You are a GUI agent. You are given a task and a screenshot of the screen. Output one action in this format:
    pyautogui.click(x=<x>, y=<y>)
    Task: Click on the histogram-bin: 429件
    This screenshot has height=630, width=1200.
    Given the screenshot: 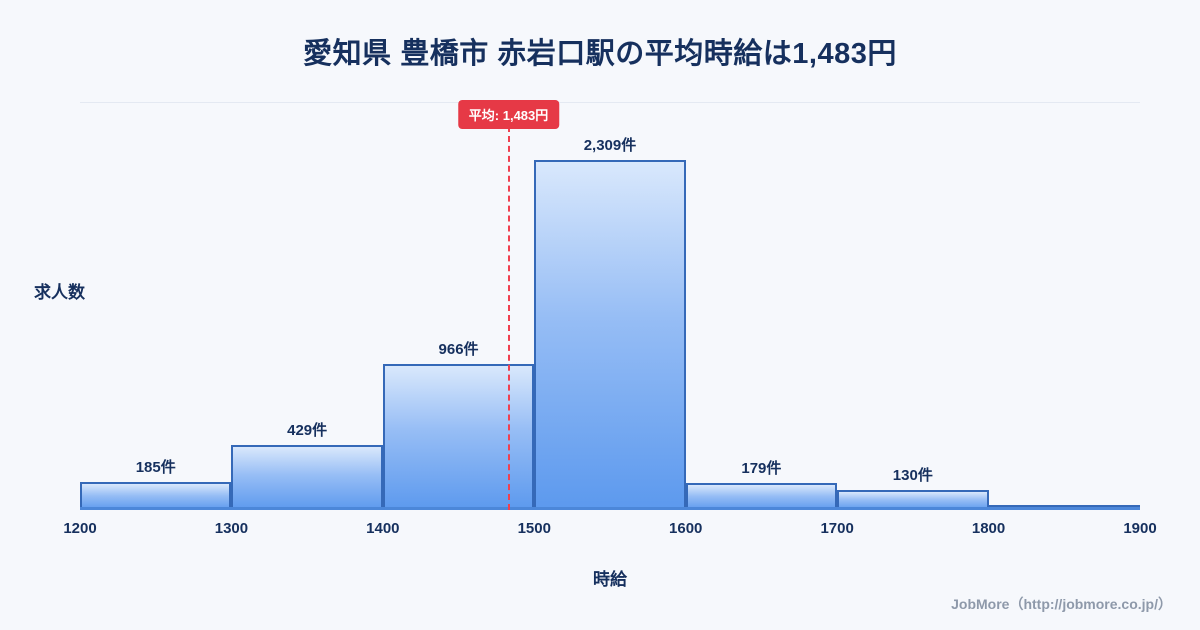 What is the action you would take?
    pyautogui.click(x=307, y=465)
    